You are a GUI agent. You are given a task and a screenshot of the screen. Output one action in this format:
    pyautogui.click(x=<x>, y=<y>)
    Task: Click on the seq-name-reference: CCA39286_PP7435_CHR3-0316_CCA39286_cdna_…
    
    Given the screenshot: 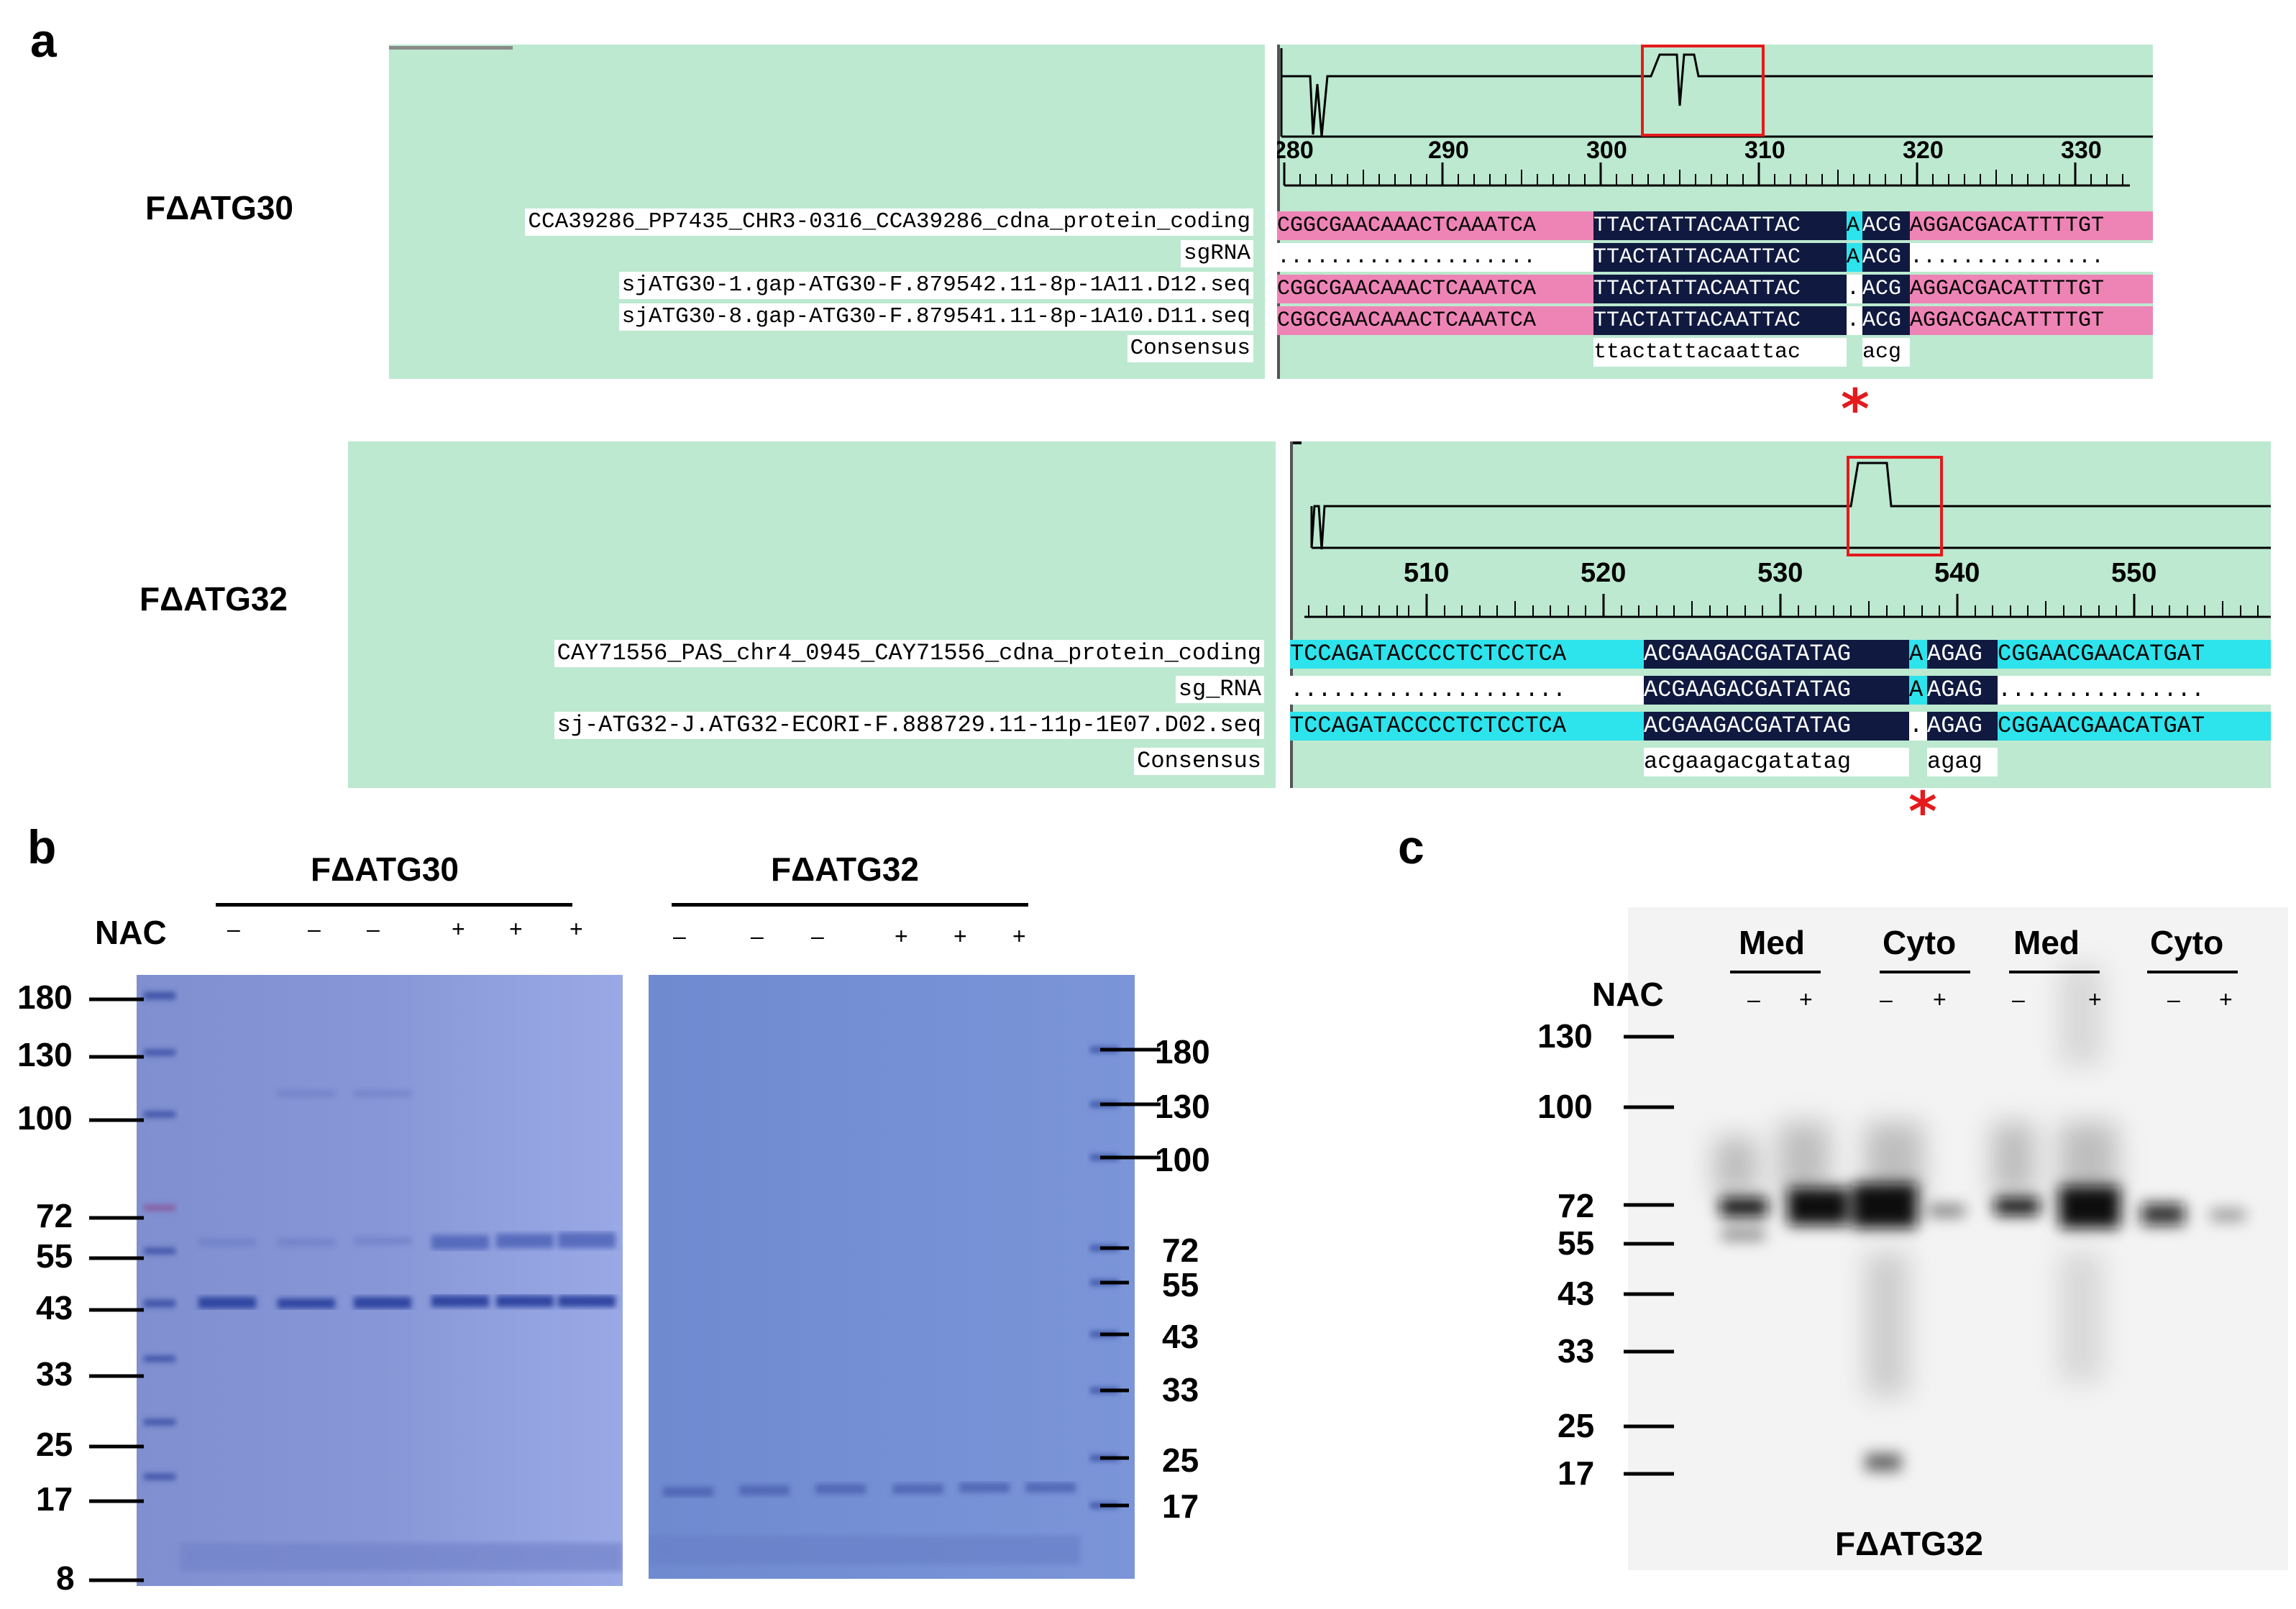 What is the action you would take?
    pyautogui.click(x=889, y=222)
    